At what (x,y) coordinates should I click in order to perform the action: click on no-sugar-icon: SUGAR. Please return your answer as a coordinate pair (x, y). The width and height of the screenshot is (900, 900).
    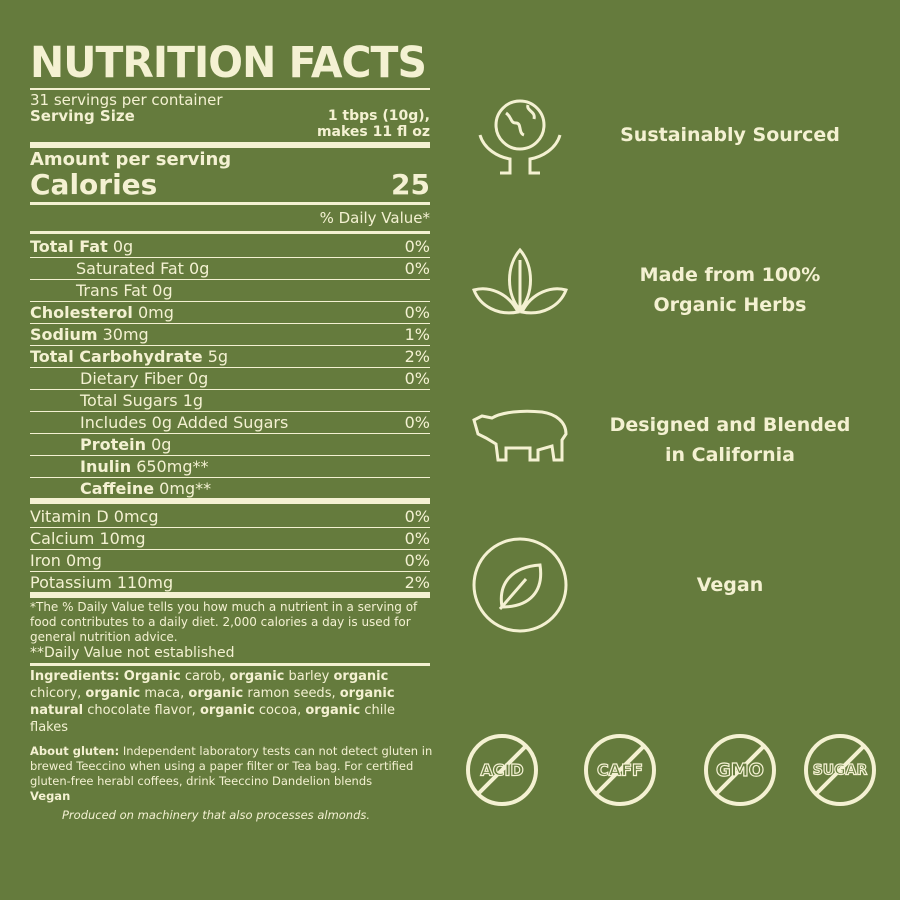
    Looking at the image, I should click on (840, 770).